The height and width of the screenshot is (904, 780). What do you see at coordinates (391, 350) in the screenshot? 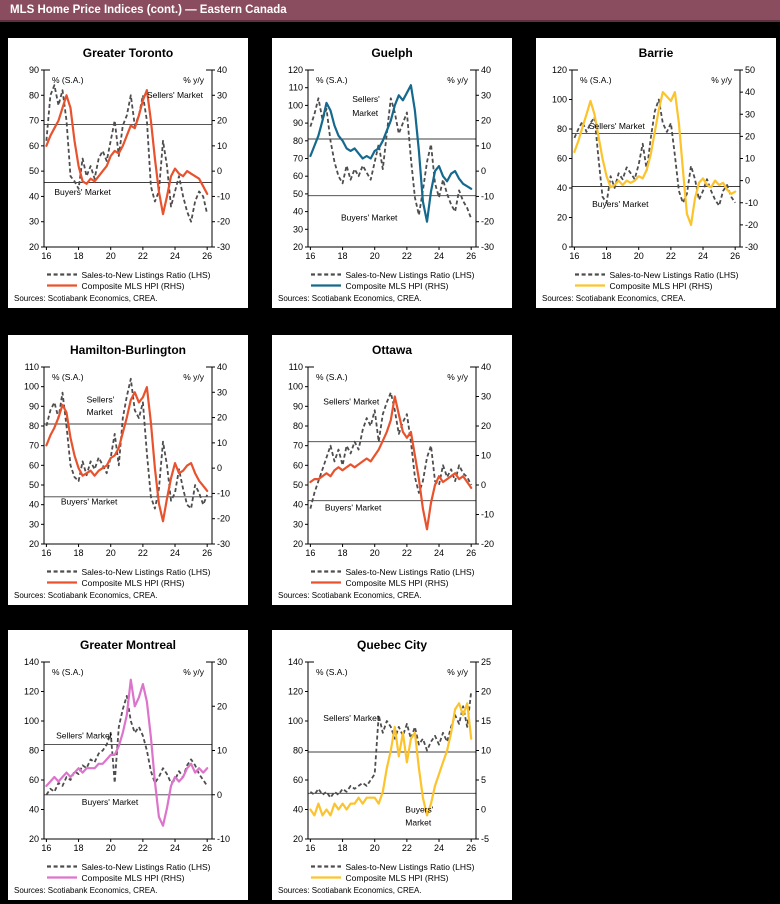
I see `chart-title: Ottawa` at bounding box center [391, 350].